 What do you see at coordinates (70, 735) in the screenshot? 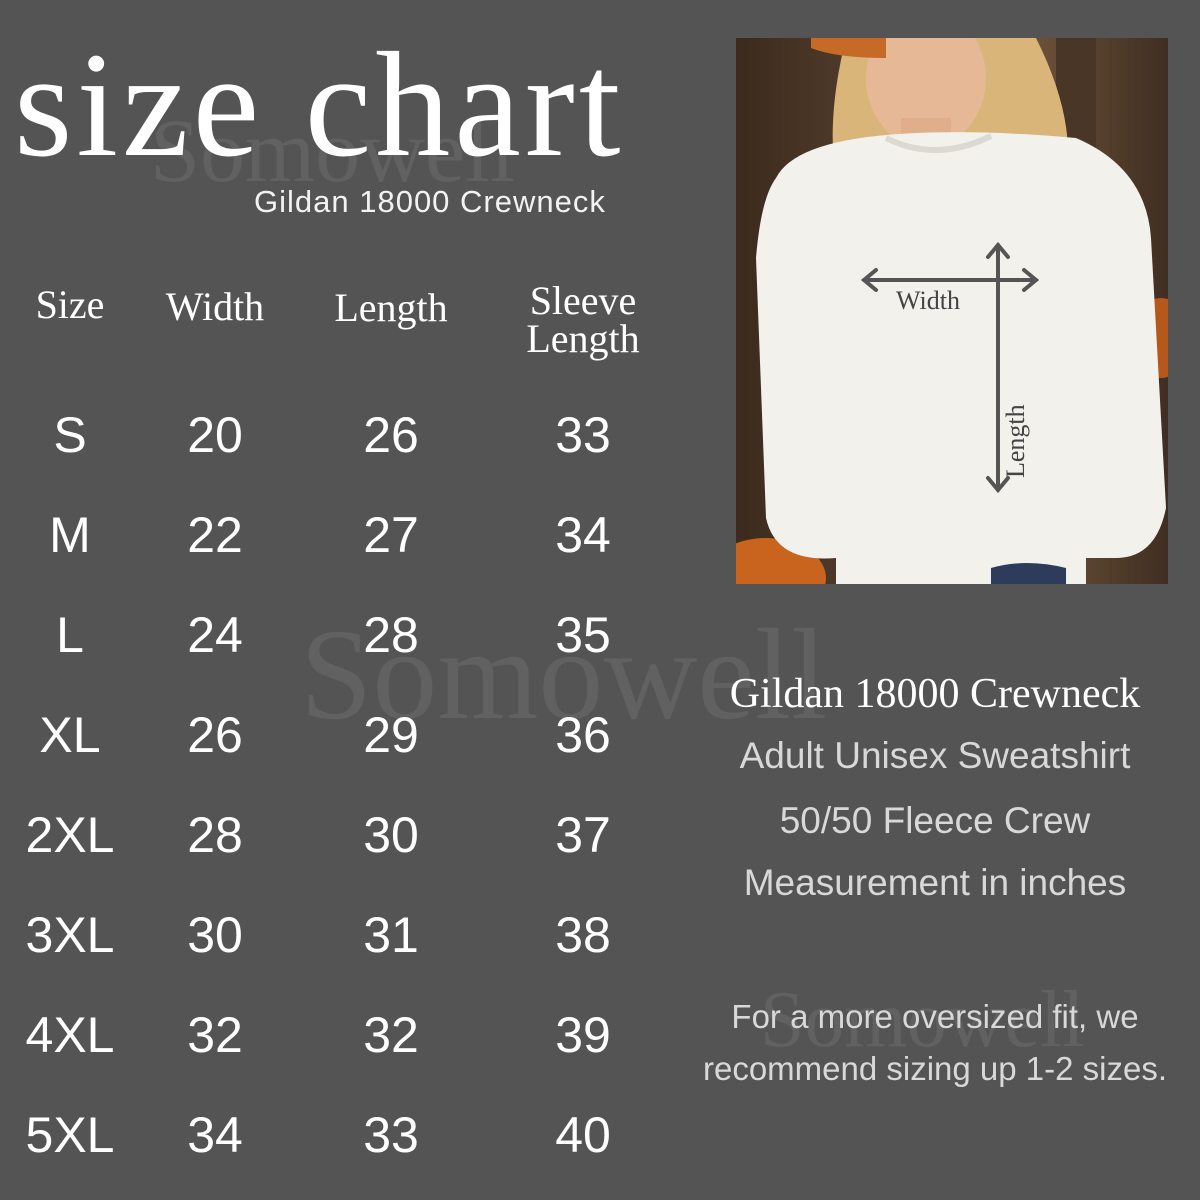
I see `cell-size: XL` at bounding box center [70, 735].